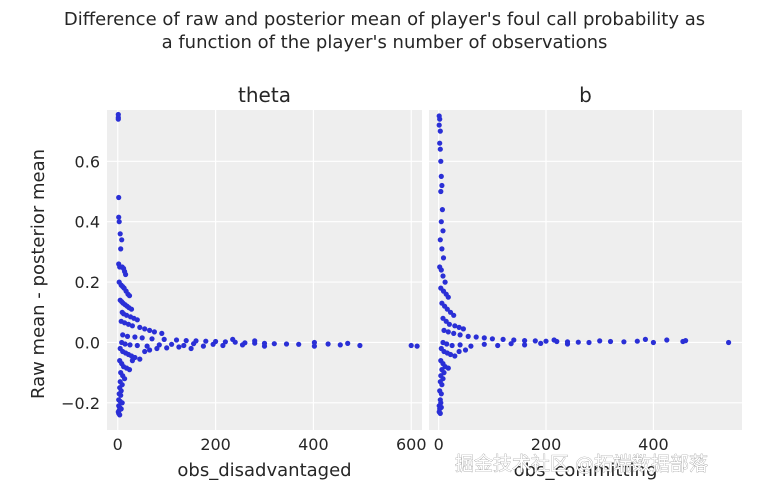 The width and height of the screenshot is (769, 491). What do you see at coordinates (87, 342) in the screenshot?
I see `y-tick-label: 0.0` at bounding box center [87, 342].